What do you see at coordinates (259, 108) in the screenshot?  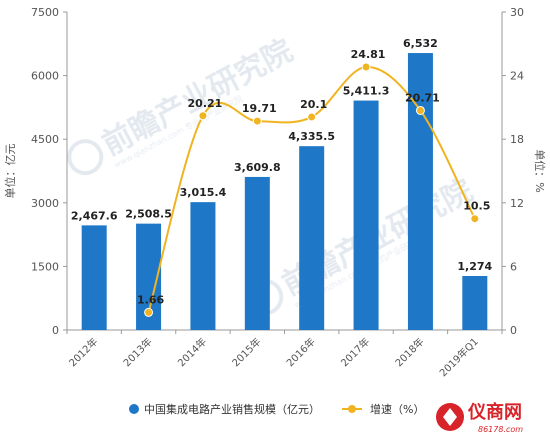 I see `line-data-label: 19.71` at bounding box center [259, 108].